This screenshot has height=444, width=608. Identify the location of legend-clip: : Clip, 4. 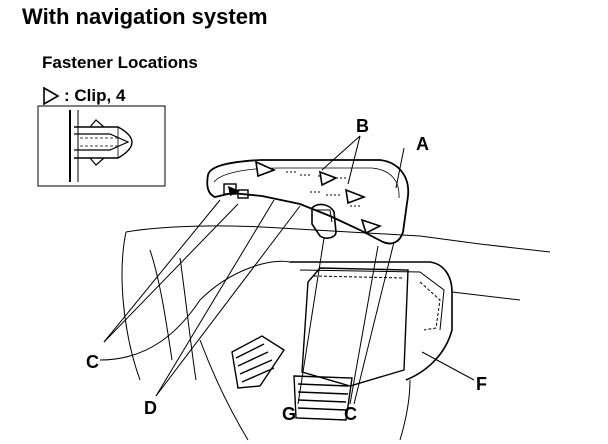
(83, 96).